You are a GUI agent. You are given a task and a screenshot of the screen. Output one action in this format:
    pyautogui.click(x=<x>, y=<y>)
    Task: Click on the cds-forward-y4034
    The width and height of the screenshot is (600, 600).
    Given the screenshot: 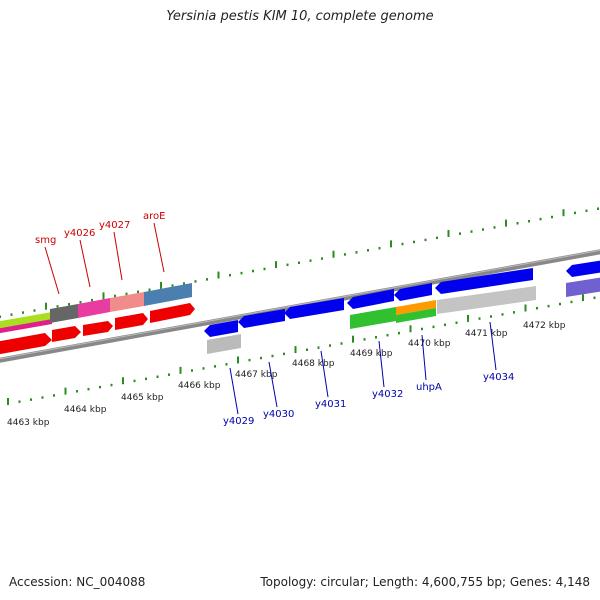 What is the action you would take?
    pyautogui.click(x=484, y=281)
    